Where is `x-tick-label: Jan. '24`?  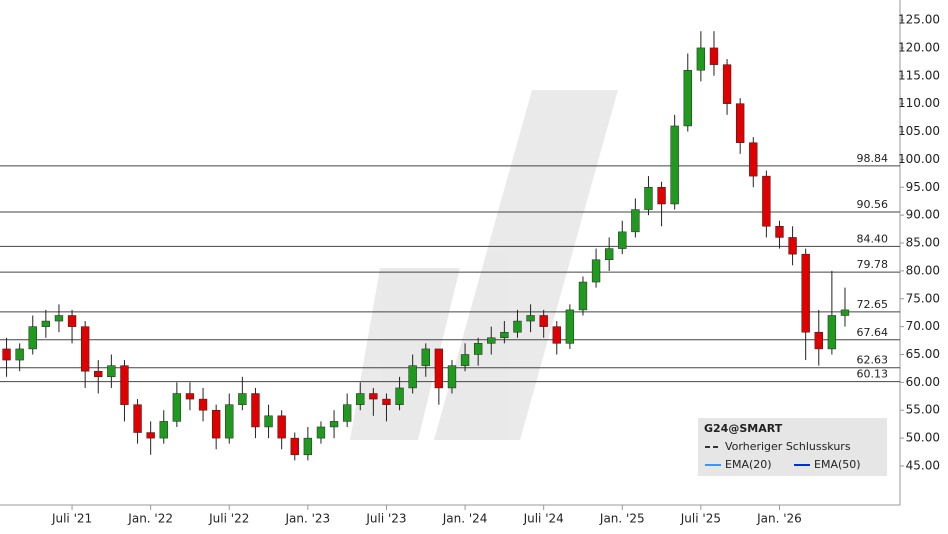 x-tick-label: Jan. '24 is located at coordinates (465, 519).